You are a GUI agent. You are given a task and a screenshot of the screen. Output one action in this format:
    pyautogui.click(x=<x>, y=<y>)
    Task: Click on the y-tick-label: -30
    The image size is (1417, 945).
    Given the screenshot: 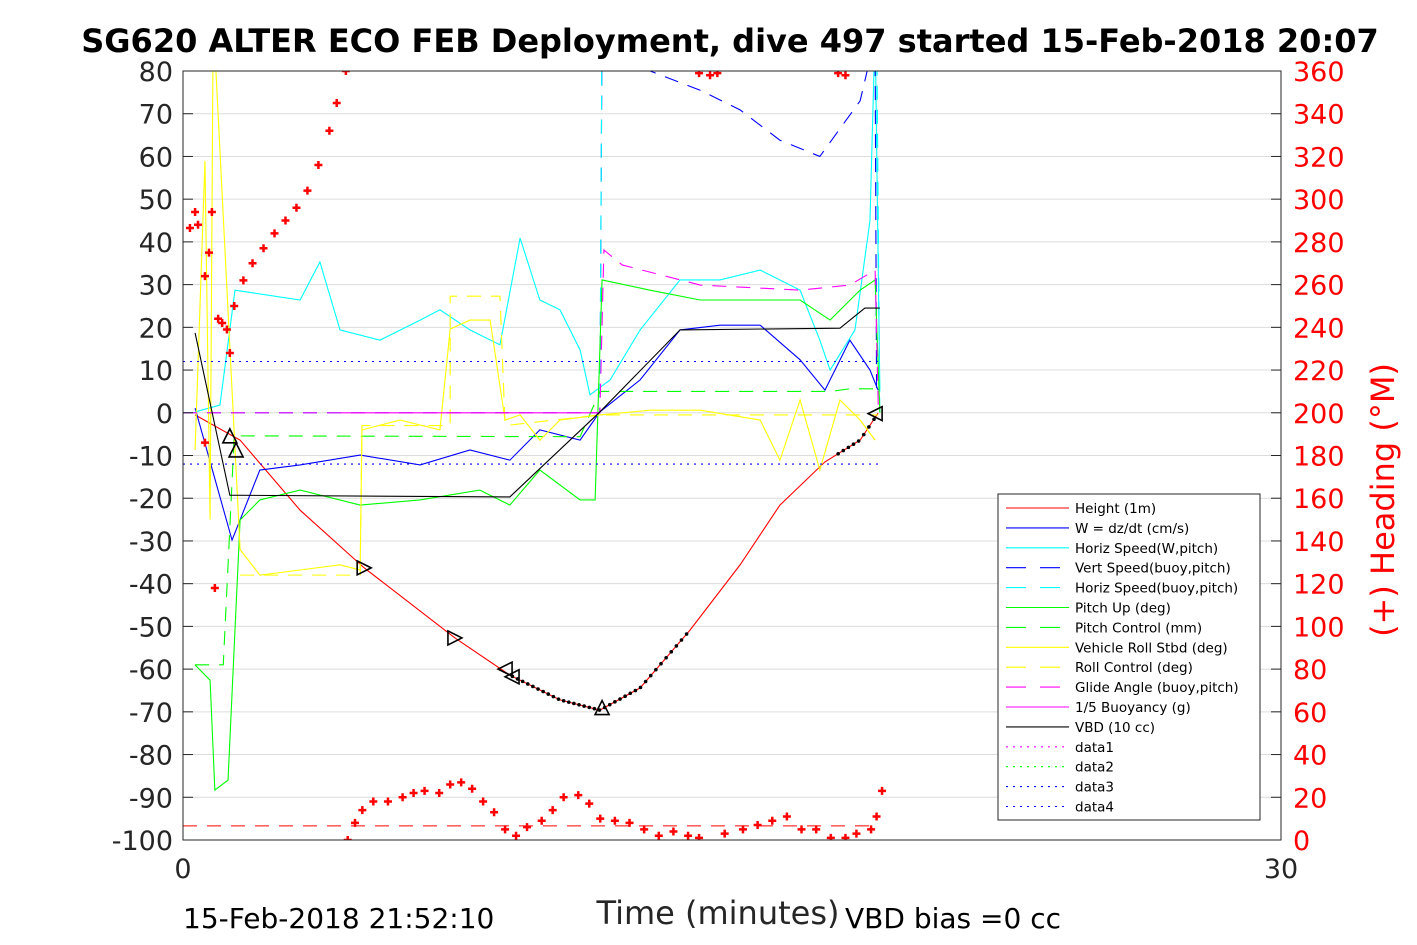 What is the action you would take?
    pyautogui.click(x=151, y=542)
    